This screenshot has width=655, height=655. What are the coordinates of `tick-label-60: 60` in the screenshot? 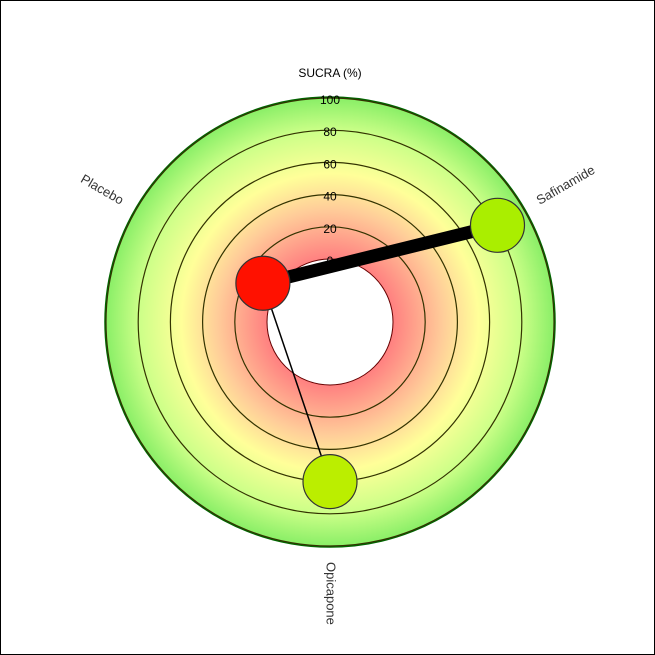 It's located at (330, 164).